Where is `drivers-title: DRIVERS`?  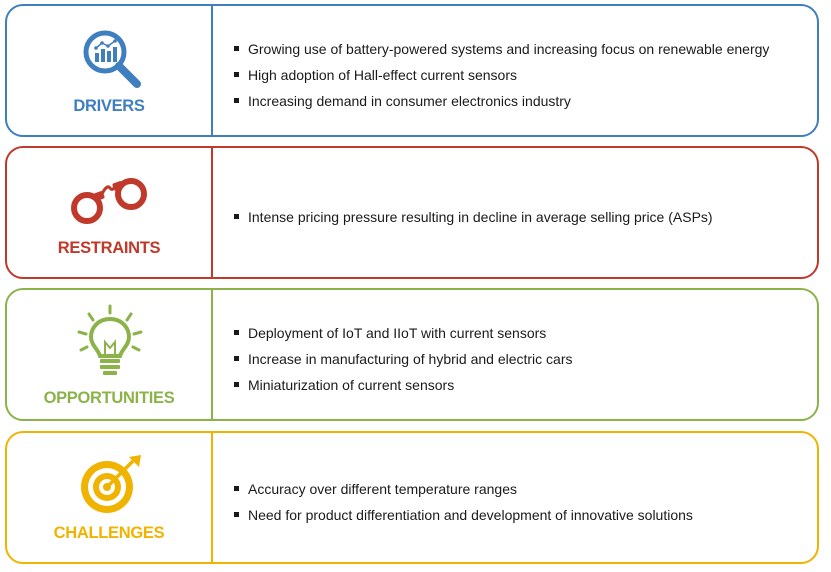 drivers-title: DRIVERS is located at coordinates (109, 106).